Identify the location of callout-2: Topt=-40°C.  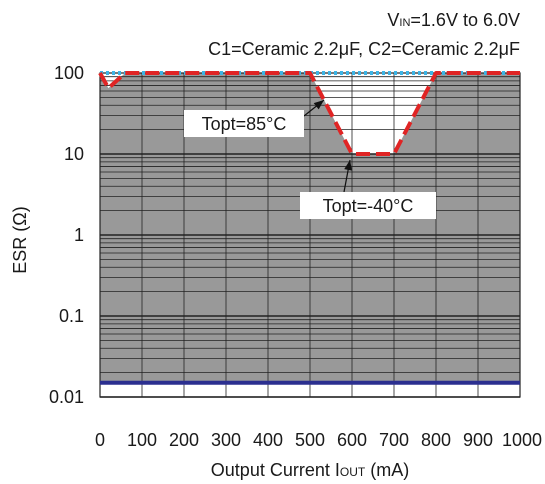
(368, 189).